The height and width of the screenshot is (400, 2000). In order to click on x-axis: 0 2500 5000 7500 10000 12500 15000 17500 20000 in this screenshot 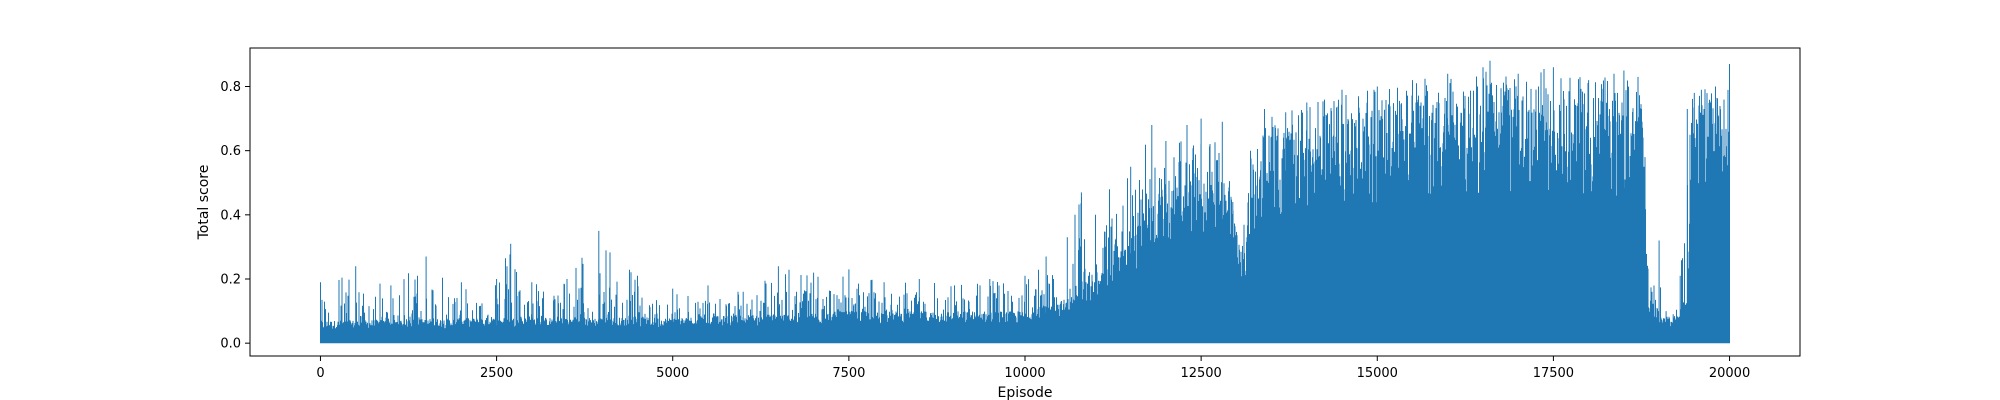, I will do `click(1033, 368)`.